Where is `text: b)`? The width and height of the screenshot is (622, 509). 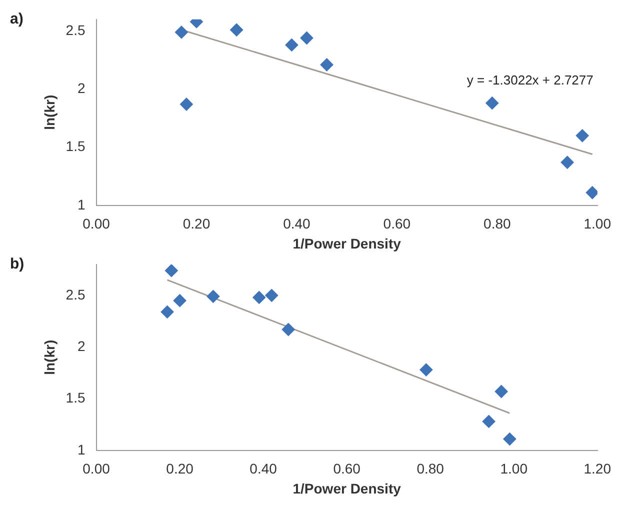 text: b) is located at coordinates (17, 264).